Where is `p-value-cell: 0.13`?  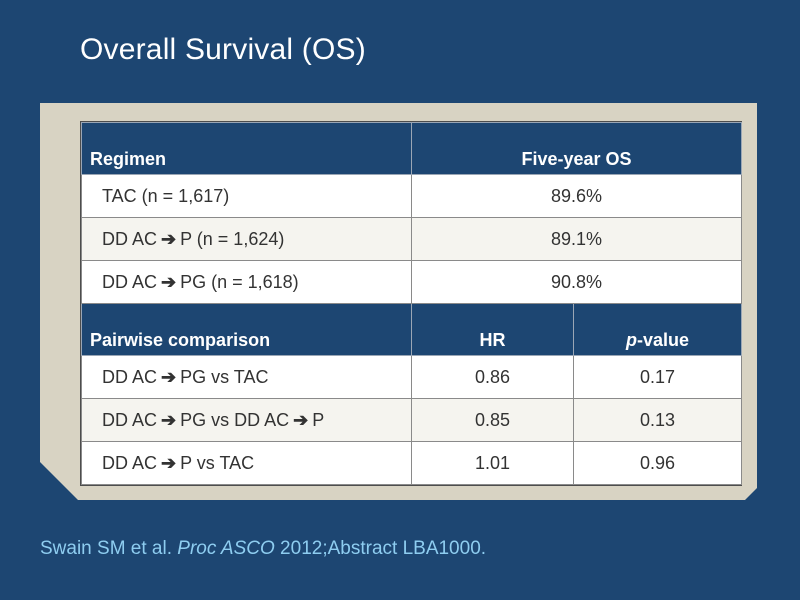
p-value-cell: 0.13 is located at coordinates (657, 420).